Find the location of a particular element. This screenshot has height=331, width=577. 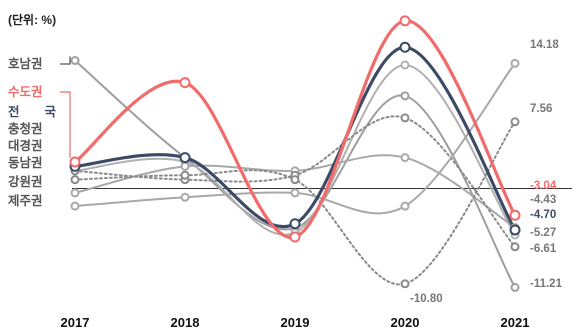

region-label-3: 충청권 is located at coordinates (25, 128).